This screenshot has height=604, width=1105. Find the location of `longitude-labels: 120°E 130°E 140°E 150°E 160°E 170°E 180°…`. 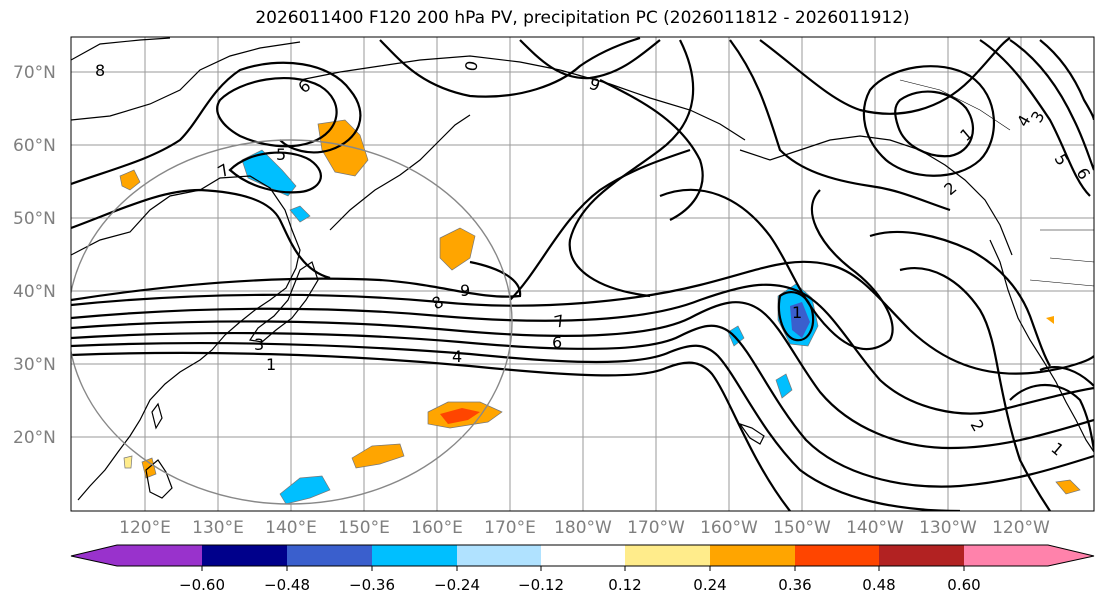

longitude-labels: 120°E 130°E 140°E 150°E 160°E 170°E 180°… is located at coordinates (584, 528).